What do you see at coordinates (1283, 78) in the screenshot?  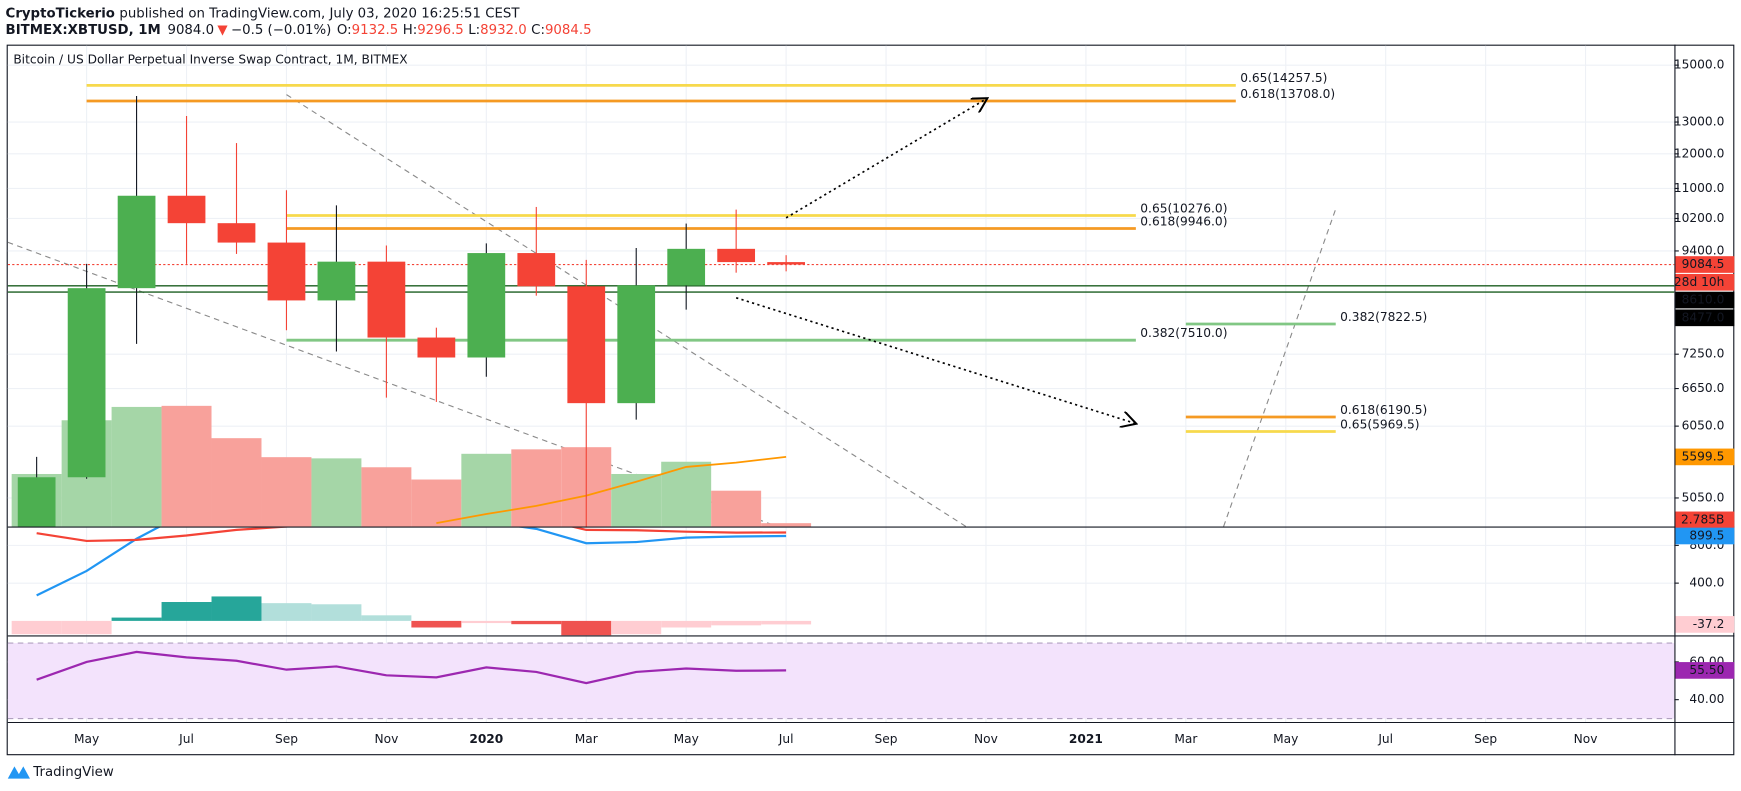 I see `level-label: 0.65(14257.5)` at bounding box center [1283, 78].